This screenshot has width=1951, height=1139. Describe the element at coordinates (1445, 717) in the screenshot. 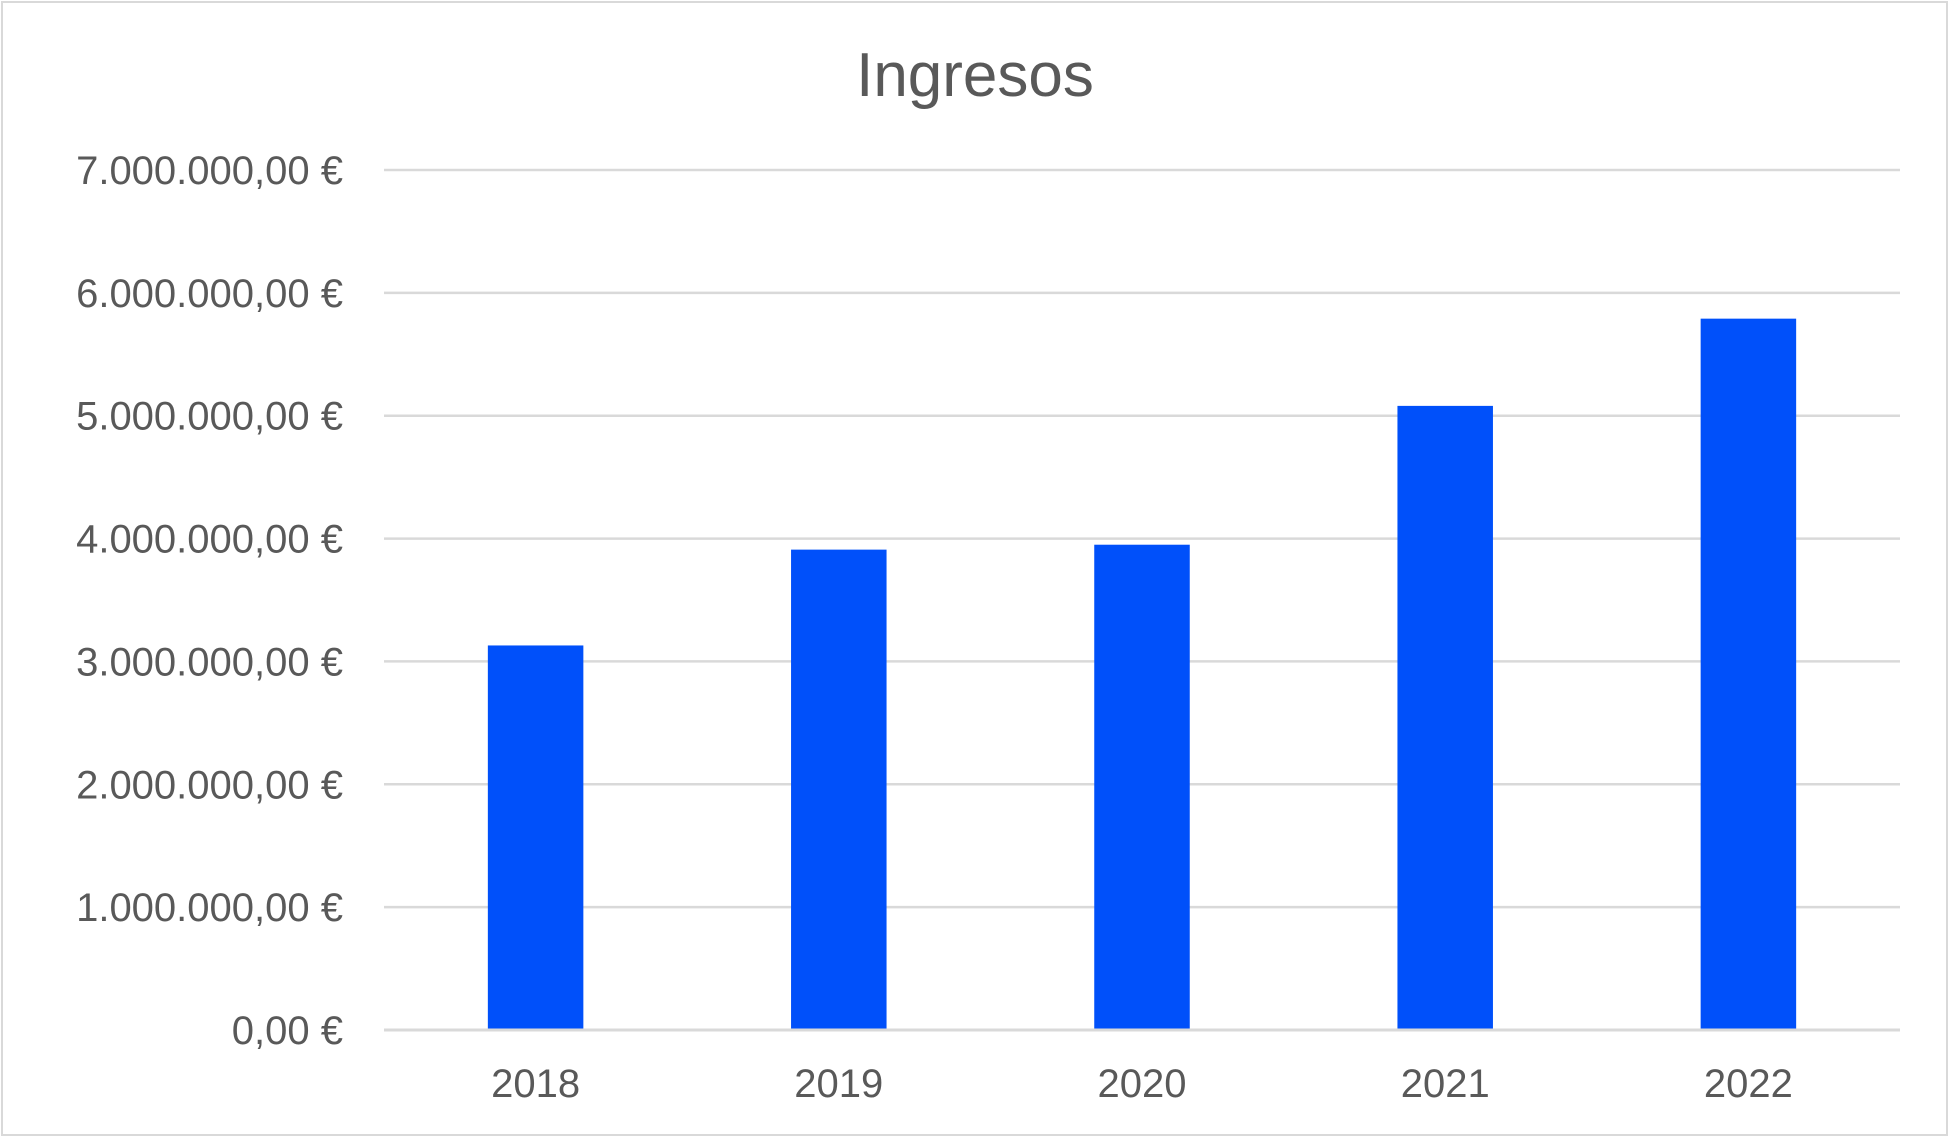

I see `bar-2021` at that location.